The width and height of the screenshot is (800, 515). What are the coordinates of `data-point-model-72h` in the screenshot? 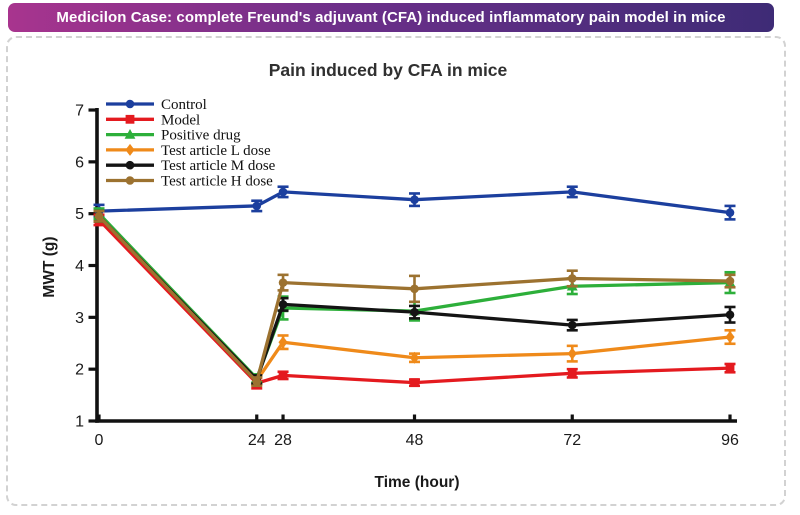 It's located at (572, 373).